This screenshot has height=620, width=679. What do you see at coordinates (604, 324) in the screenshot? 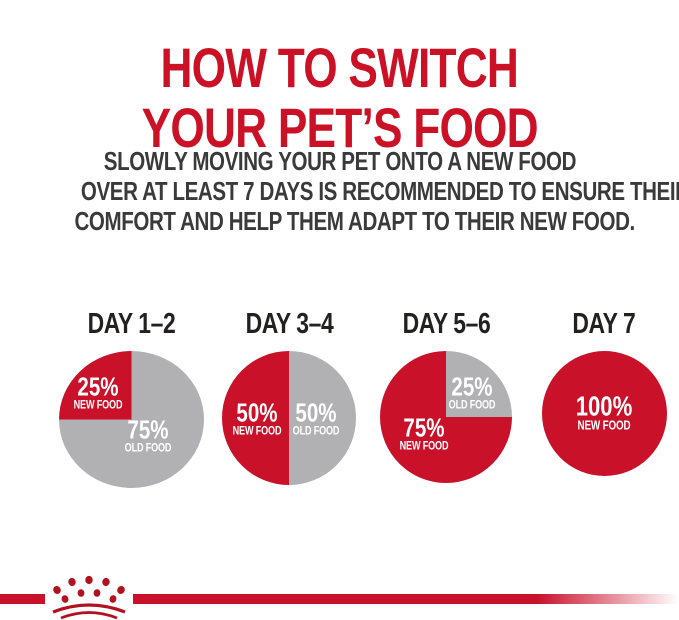
I see `day-label: DAY 7` at bounding box center [604, 324].